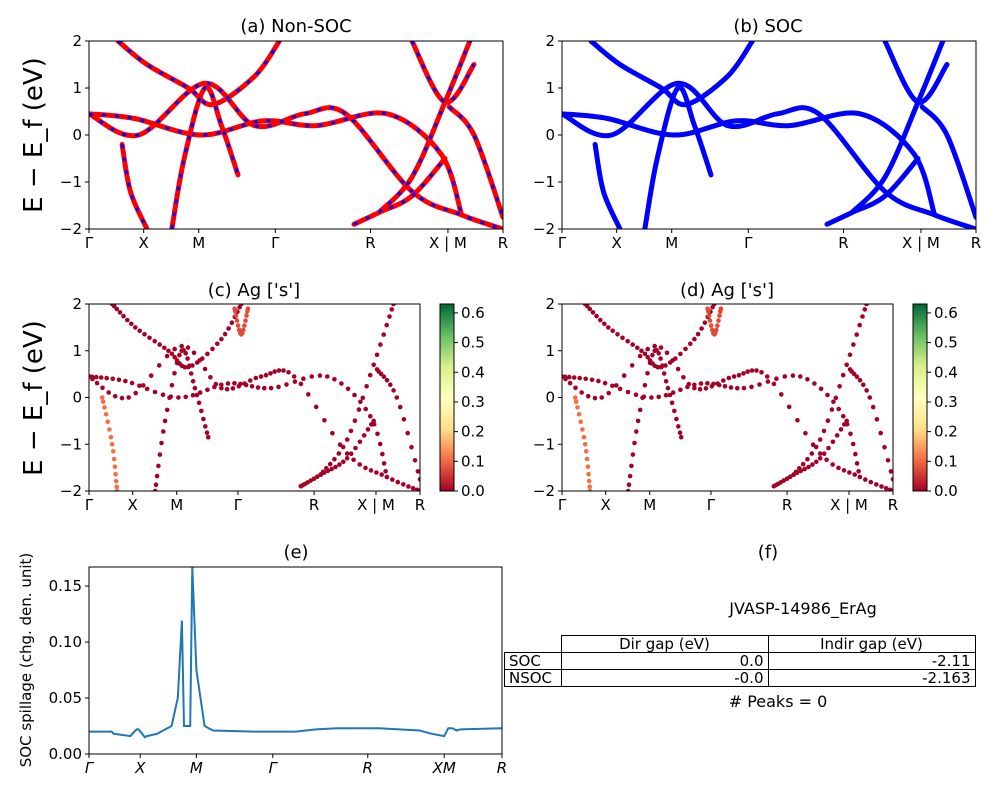 This screenshot has height=804, width=1000. Describe the element at coordinates (77, 351) in the screenshot. I see `y-tick-label: 1` at that location.